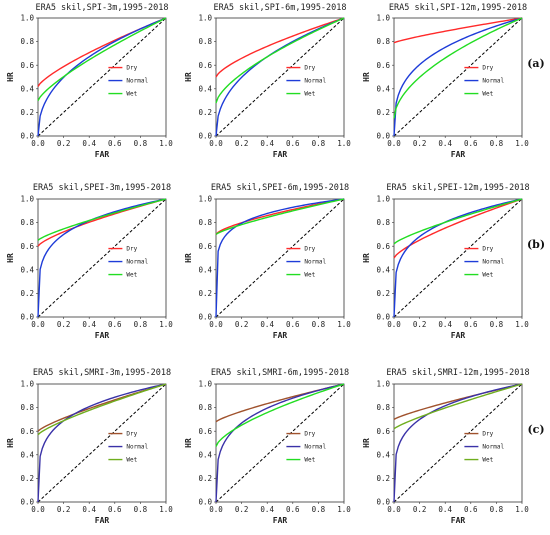 The width and height of the screenshot is (550, 535). Describe the element at coordinates (458, 406) in the screenshot. I see `series-line-wet-p9` at that location.